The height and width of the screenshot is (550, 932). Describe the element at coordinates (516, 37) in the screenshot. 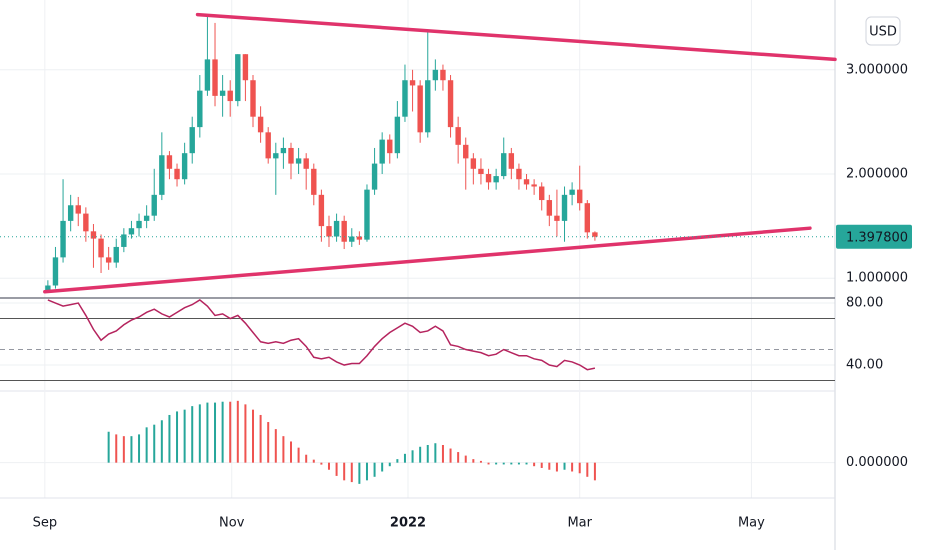

I see `trendline` at that location.